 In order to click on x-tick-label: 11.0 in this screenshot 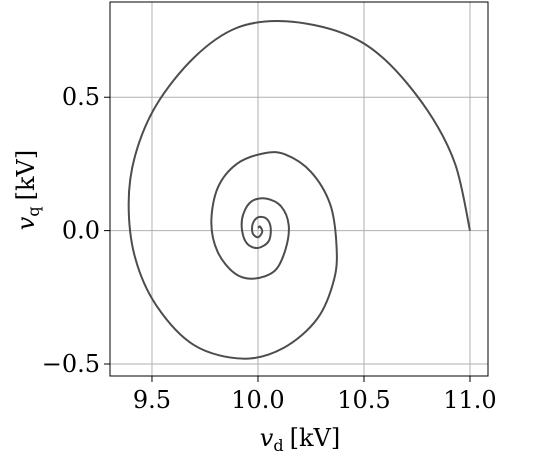, I will do `click(469, 400)`.